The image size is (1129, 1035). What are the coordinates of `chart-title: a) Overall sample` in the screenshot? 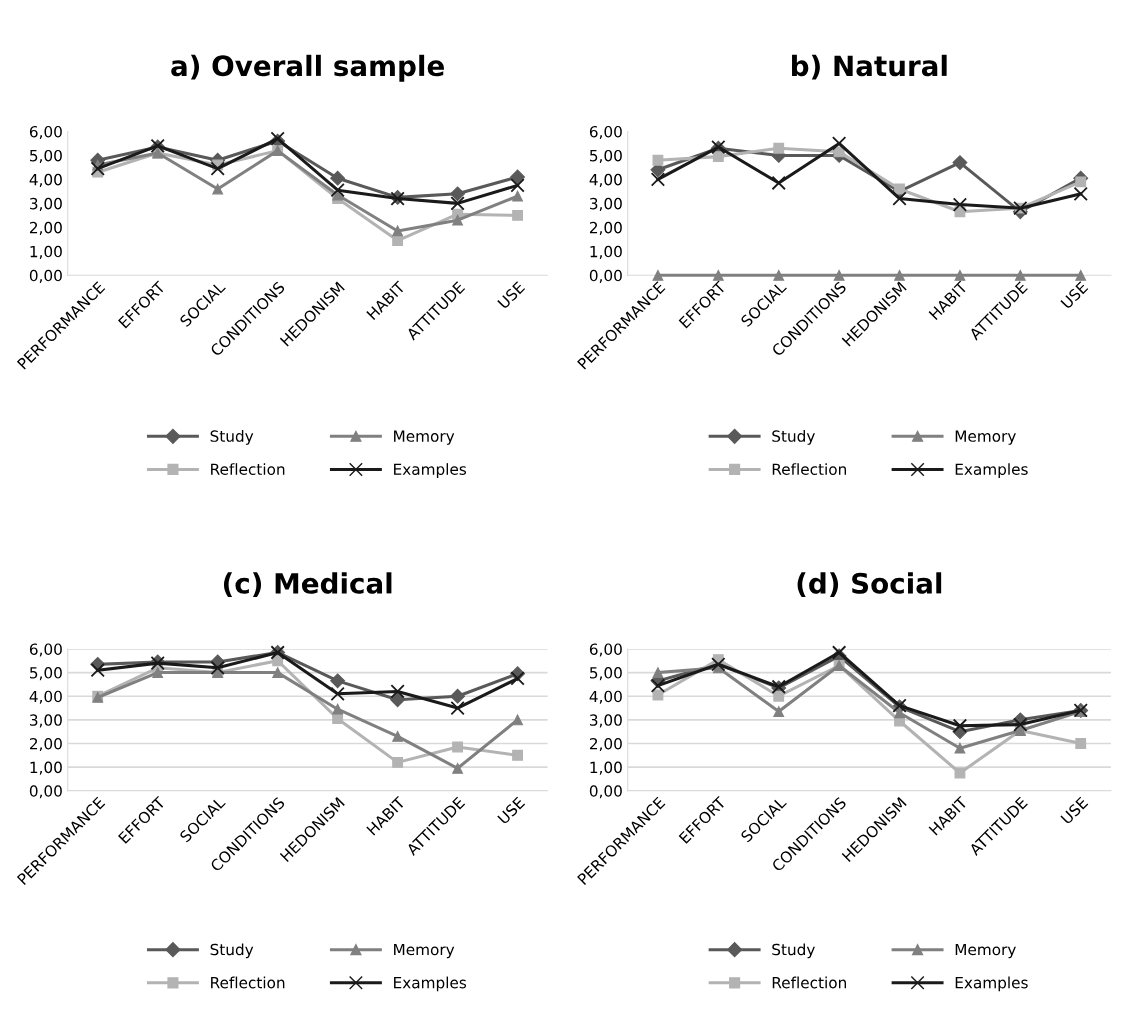 It's located at (307, 68).